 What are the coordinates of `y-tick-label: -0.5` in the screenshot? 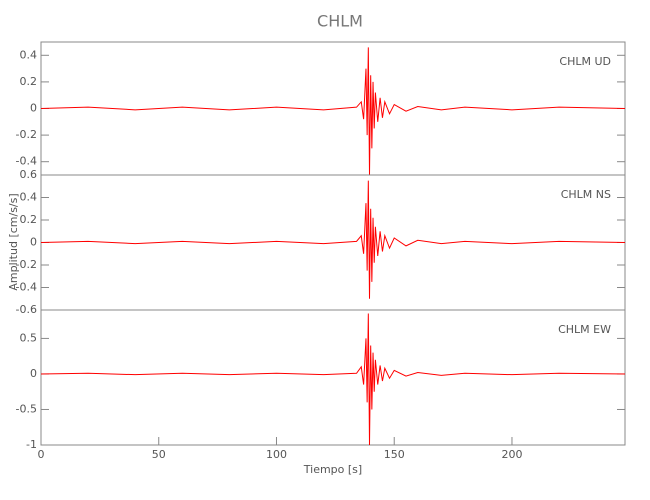 It's located at (26, 408).